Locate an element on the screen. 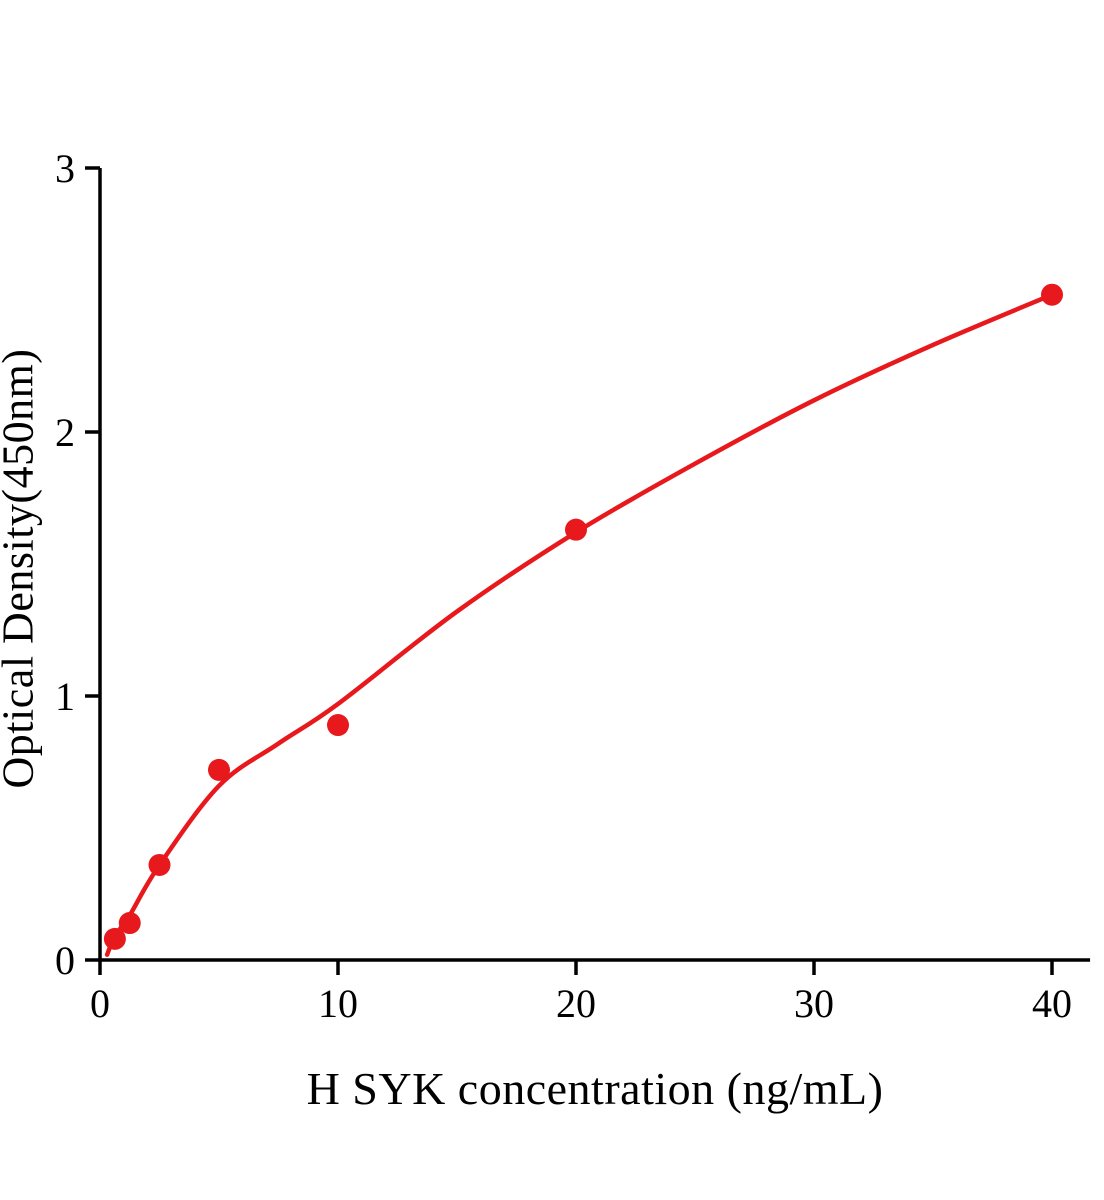  y-tick-label: 1 is located at coordinates (65, 696).